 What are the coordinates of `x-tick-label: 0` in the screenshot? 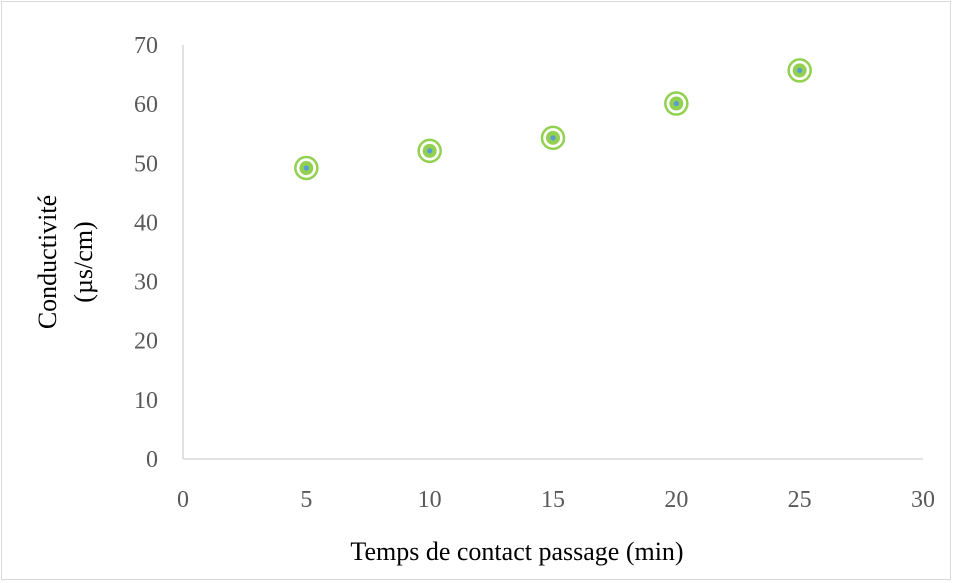 It's located at (183, 500).